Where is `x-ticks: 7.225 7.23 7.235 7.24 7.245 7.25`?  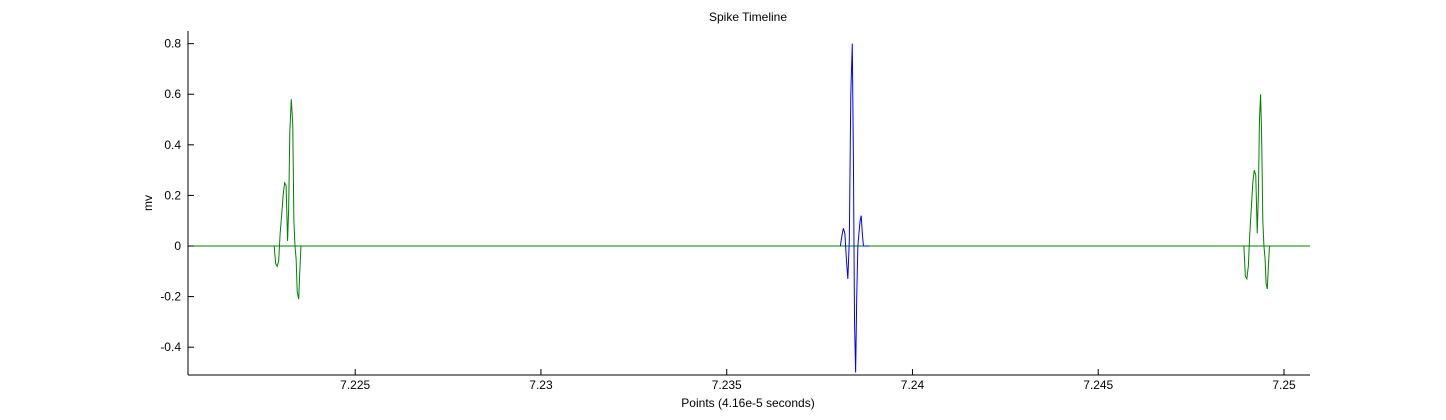 x-ticks: 7.225 7.23 7.235 7.24 7.245 7.25 is located at coordinates (818, 380).